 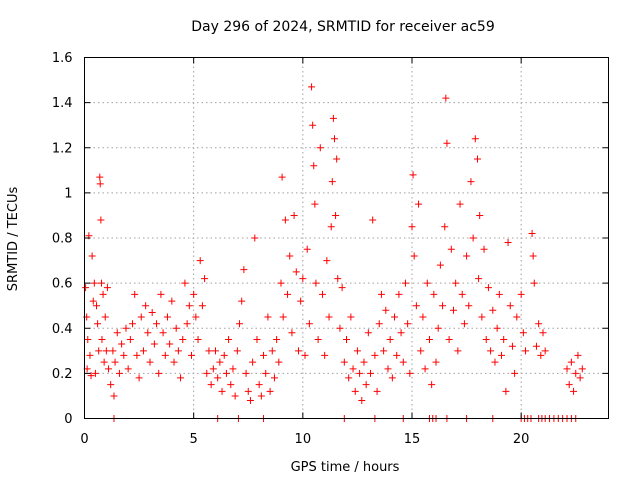 What do you see at coordinates (521, 439) in the screenshot?
I see `x-tick-label: 20` at bounding box center [521, 439].